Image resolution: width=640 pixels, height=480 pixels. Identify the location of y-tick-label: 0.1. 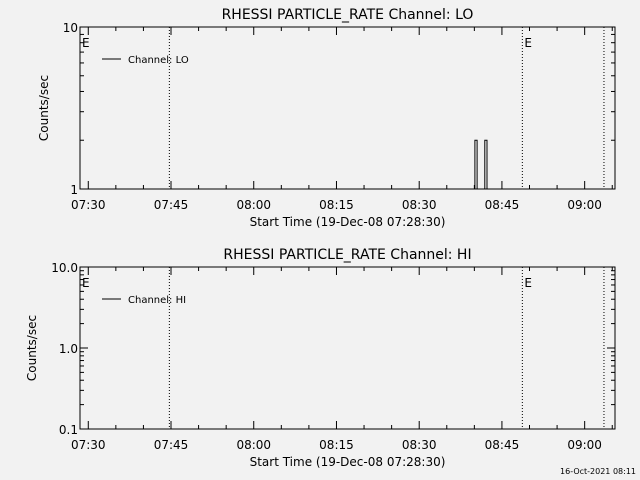
(68, 430).